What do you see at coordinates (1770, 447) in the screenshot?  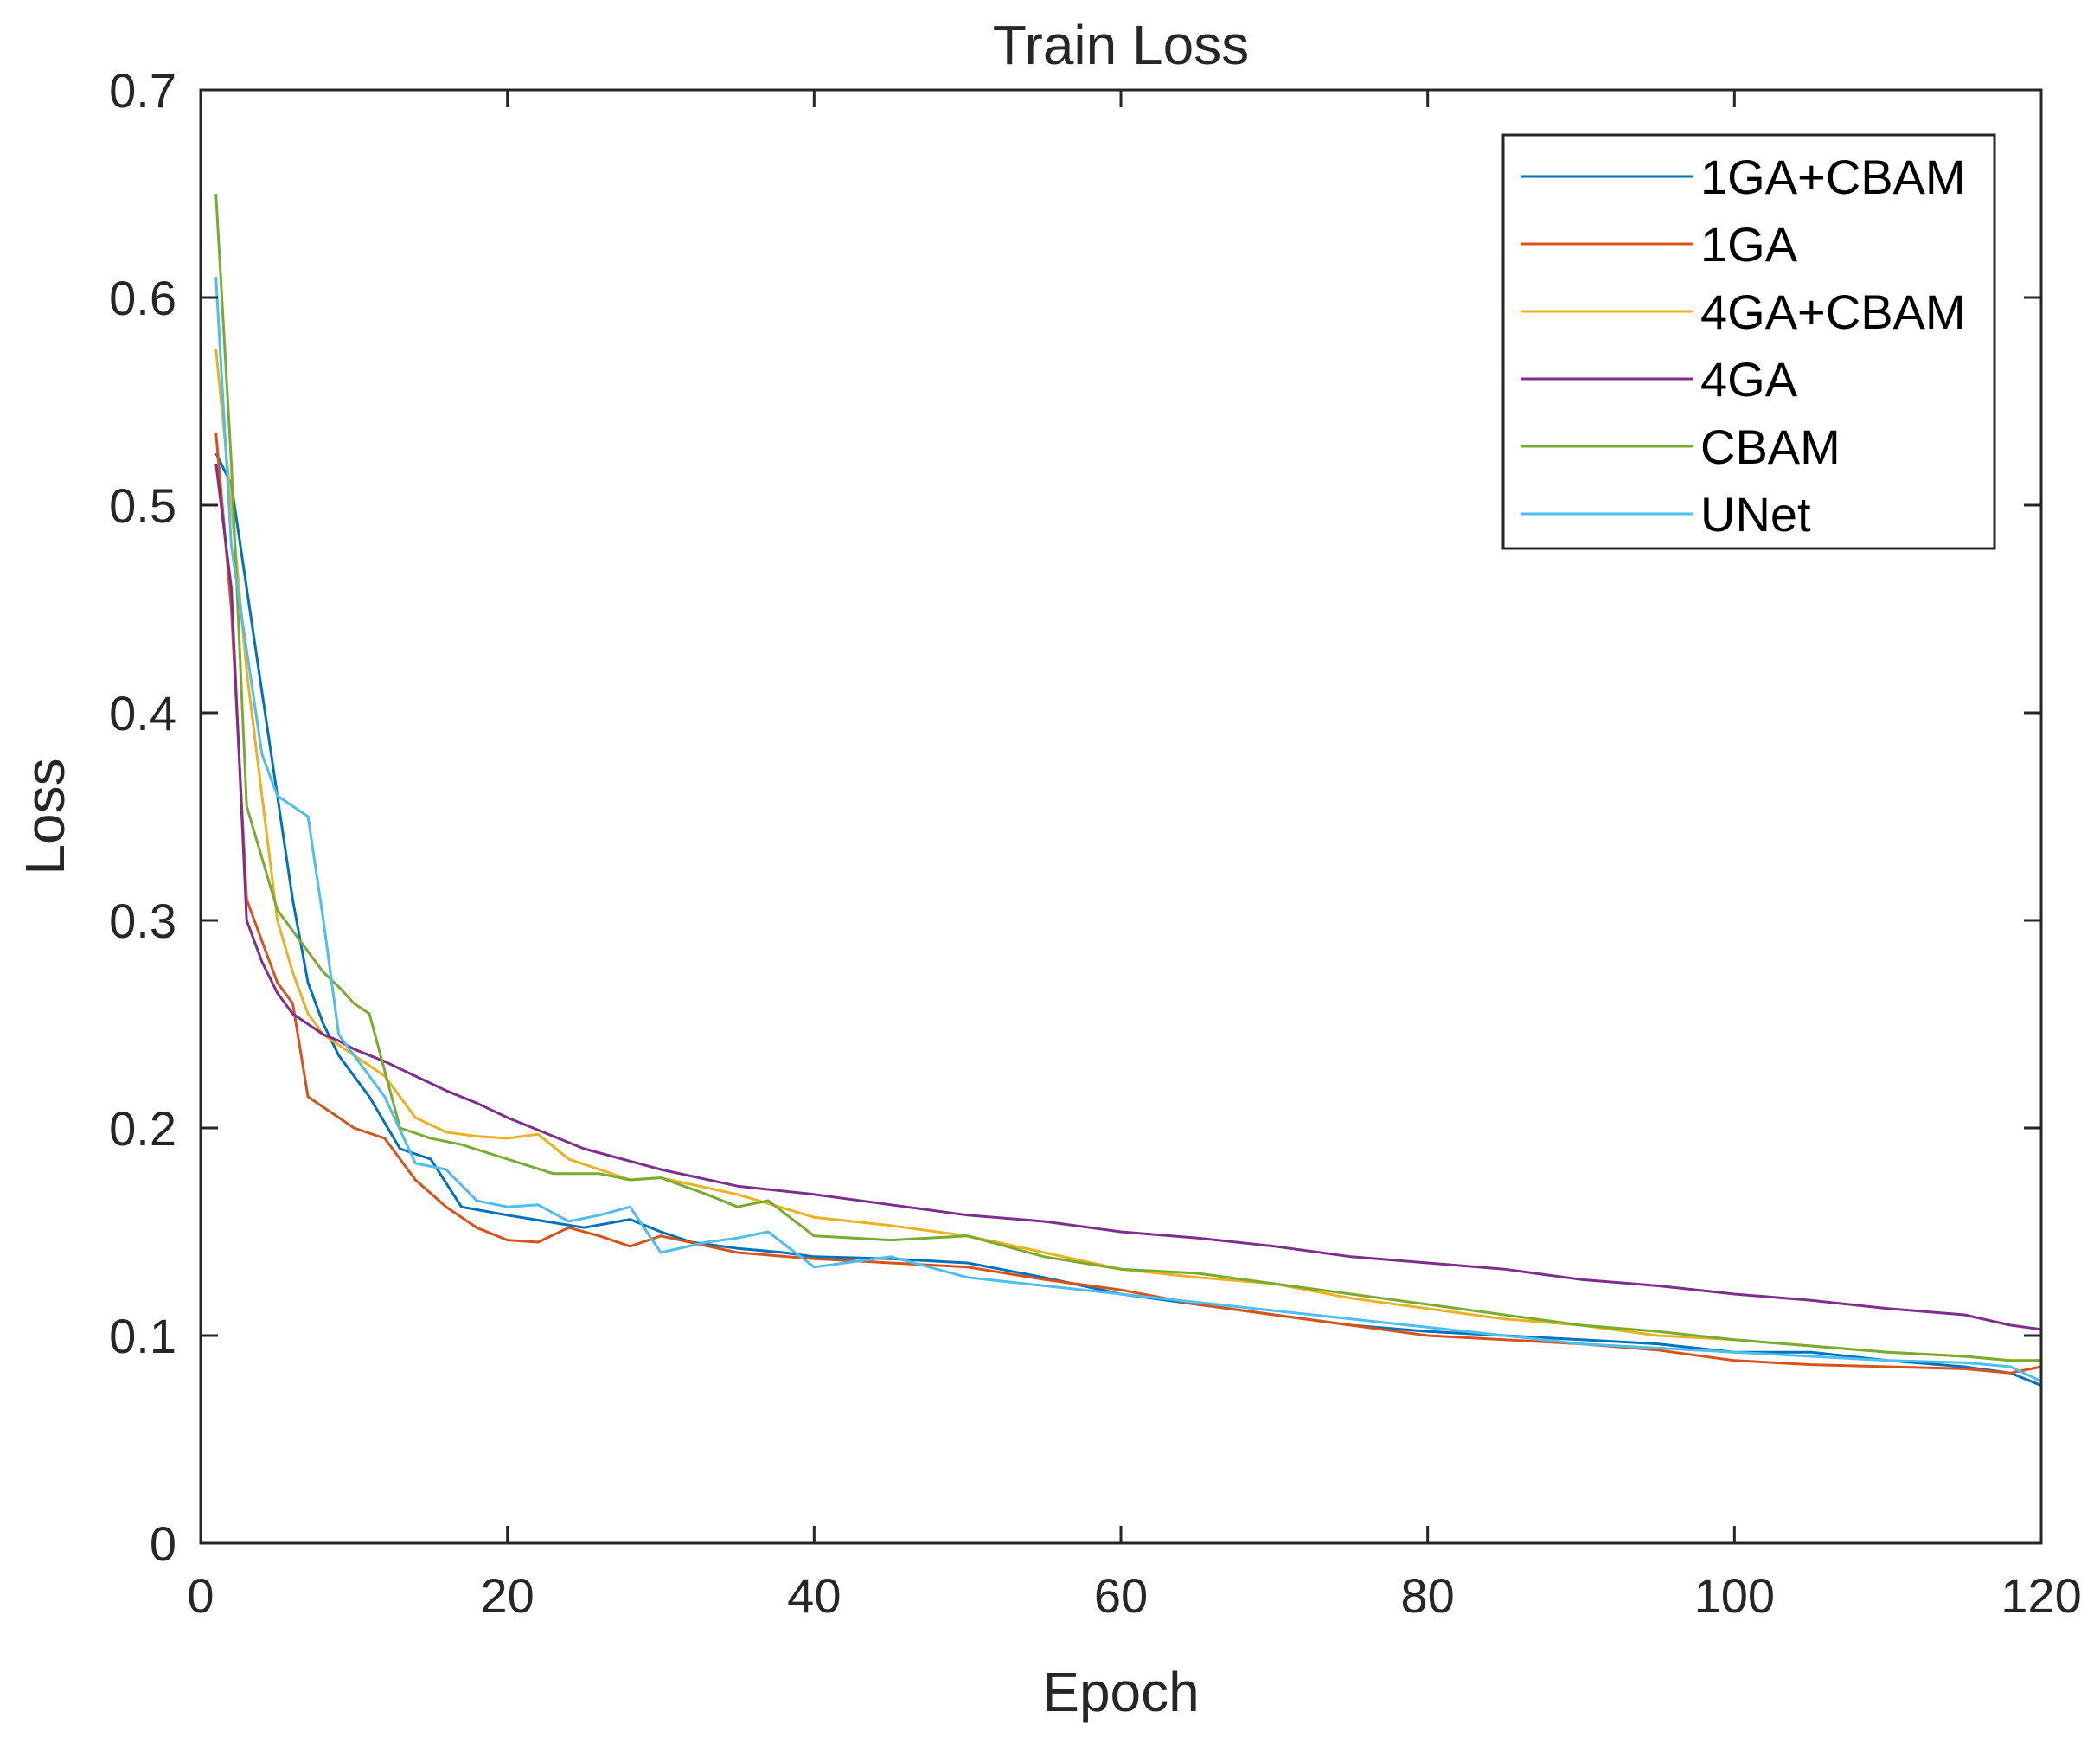 I see `legend-label-4: CBAM` at bounding box center [1770, 447].